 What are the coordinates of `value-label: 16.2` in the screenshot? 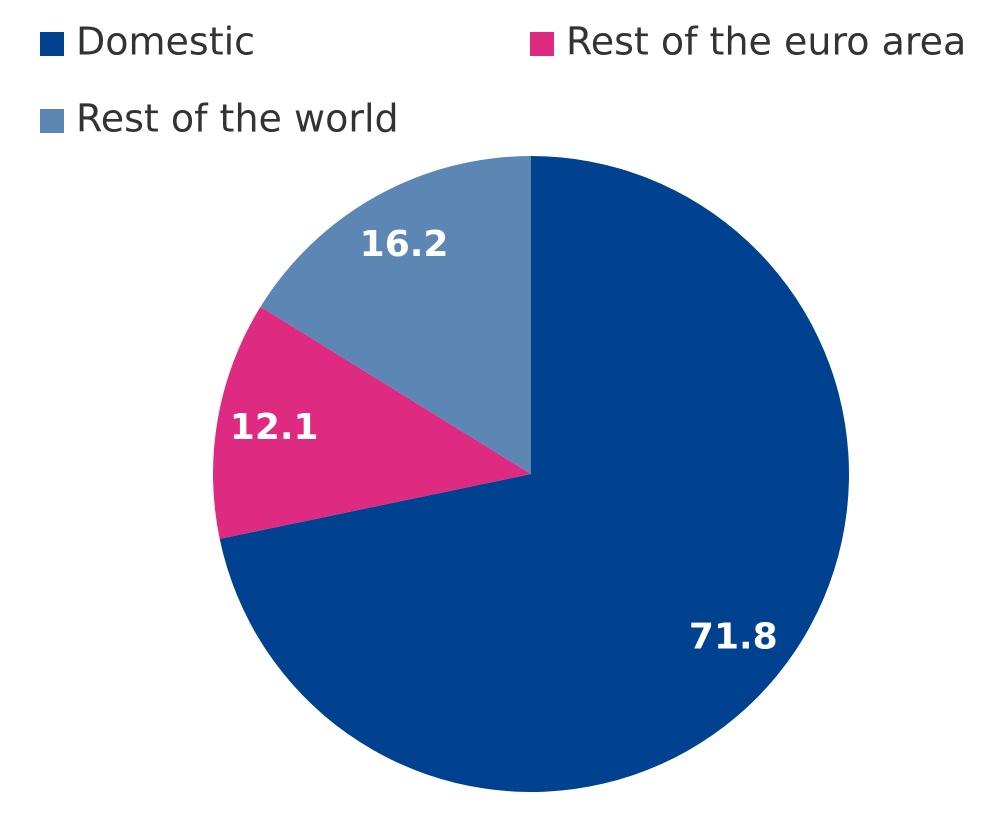 It's located at (404, 244).